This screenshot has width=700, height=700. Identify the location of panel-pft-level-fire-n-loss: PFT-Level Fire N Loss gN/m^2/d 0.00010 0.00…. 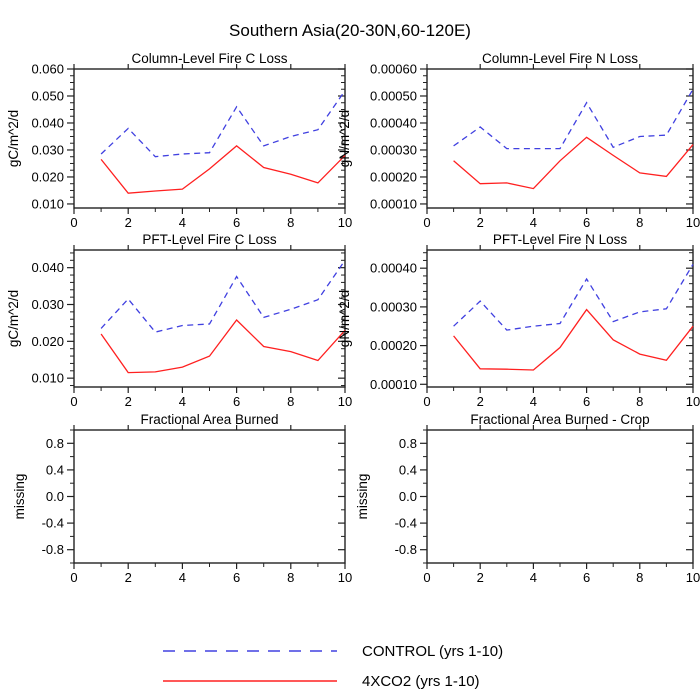
(518, 320).